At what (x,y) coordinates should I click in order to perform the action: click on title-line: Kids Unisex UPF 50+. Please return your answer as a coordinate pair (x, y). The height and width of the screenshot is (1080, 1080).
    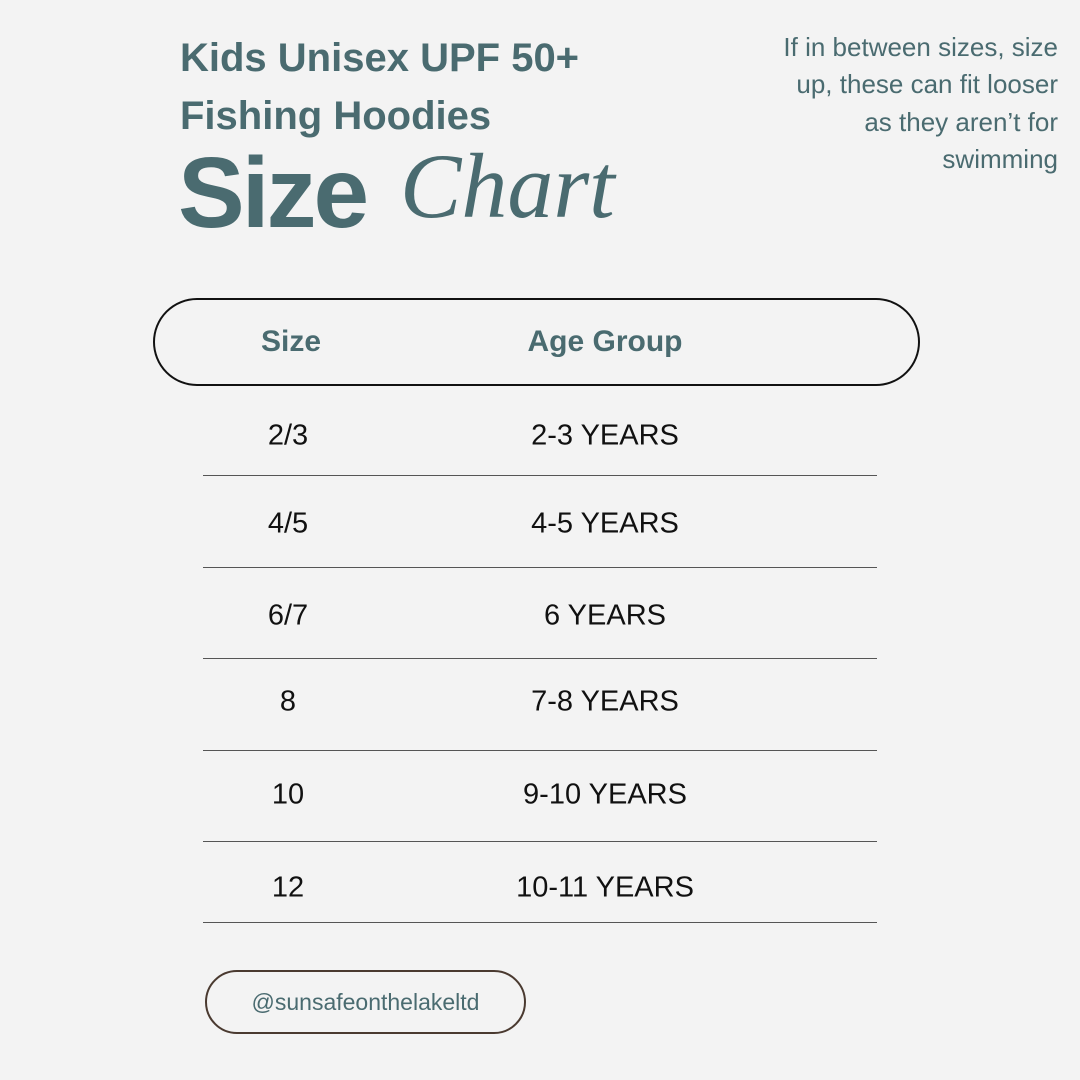
    Looking at the image, I should click on (380, 58).